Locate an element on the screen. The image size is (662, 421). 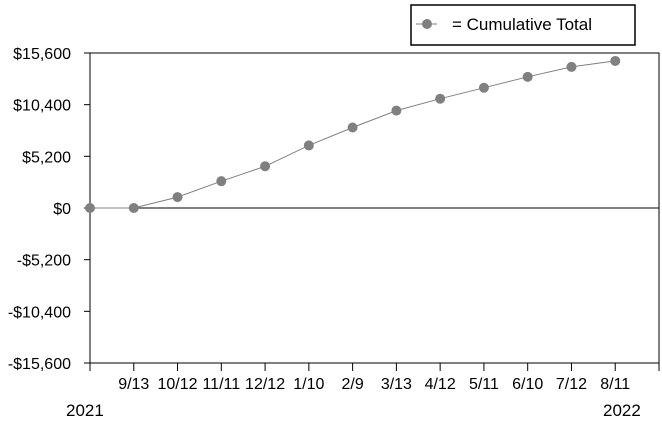
legend-label: = Cumulative Total is located at coordinates (522, 24).